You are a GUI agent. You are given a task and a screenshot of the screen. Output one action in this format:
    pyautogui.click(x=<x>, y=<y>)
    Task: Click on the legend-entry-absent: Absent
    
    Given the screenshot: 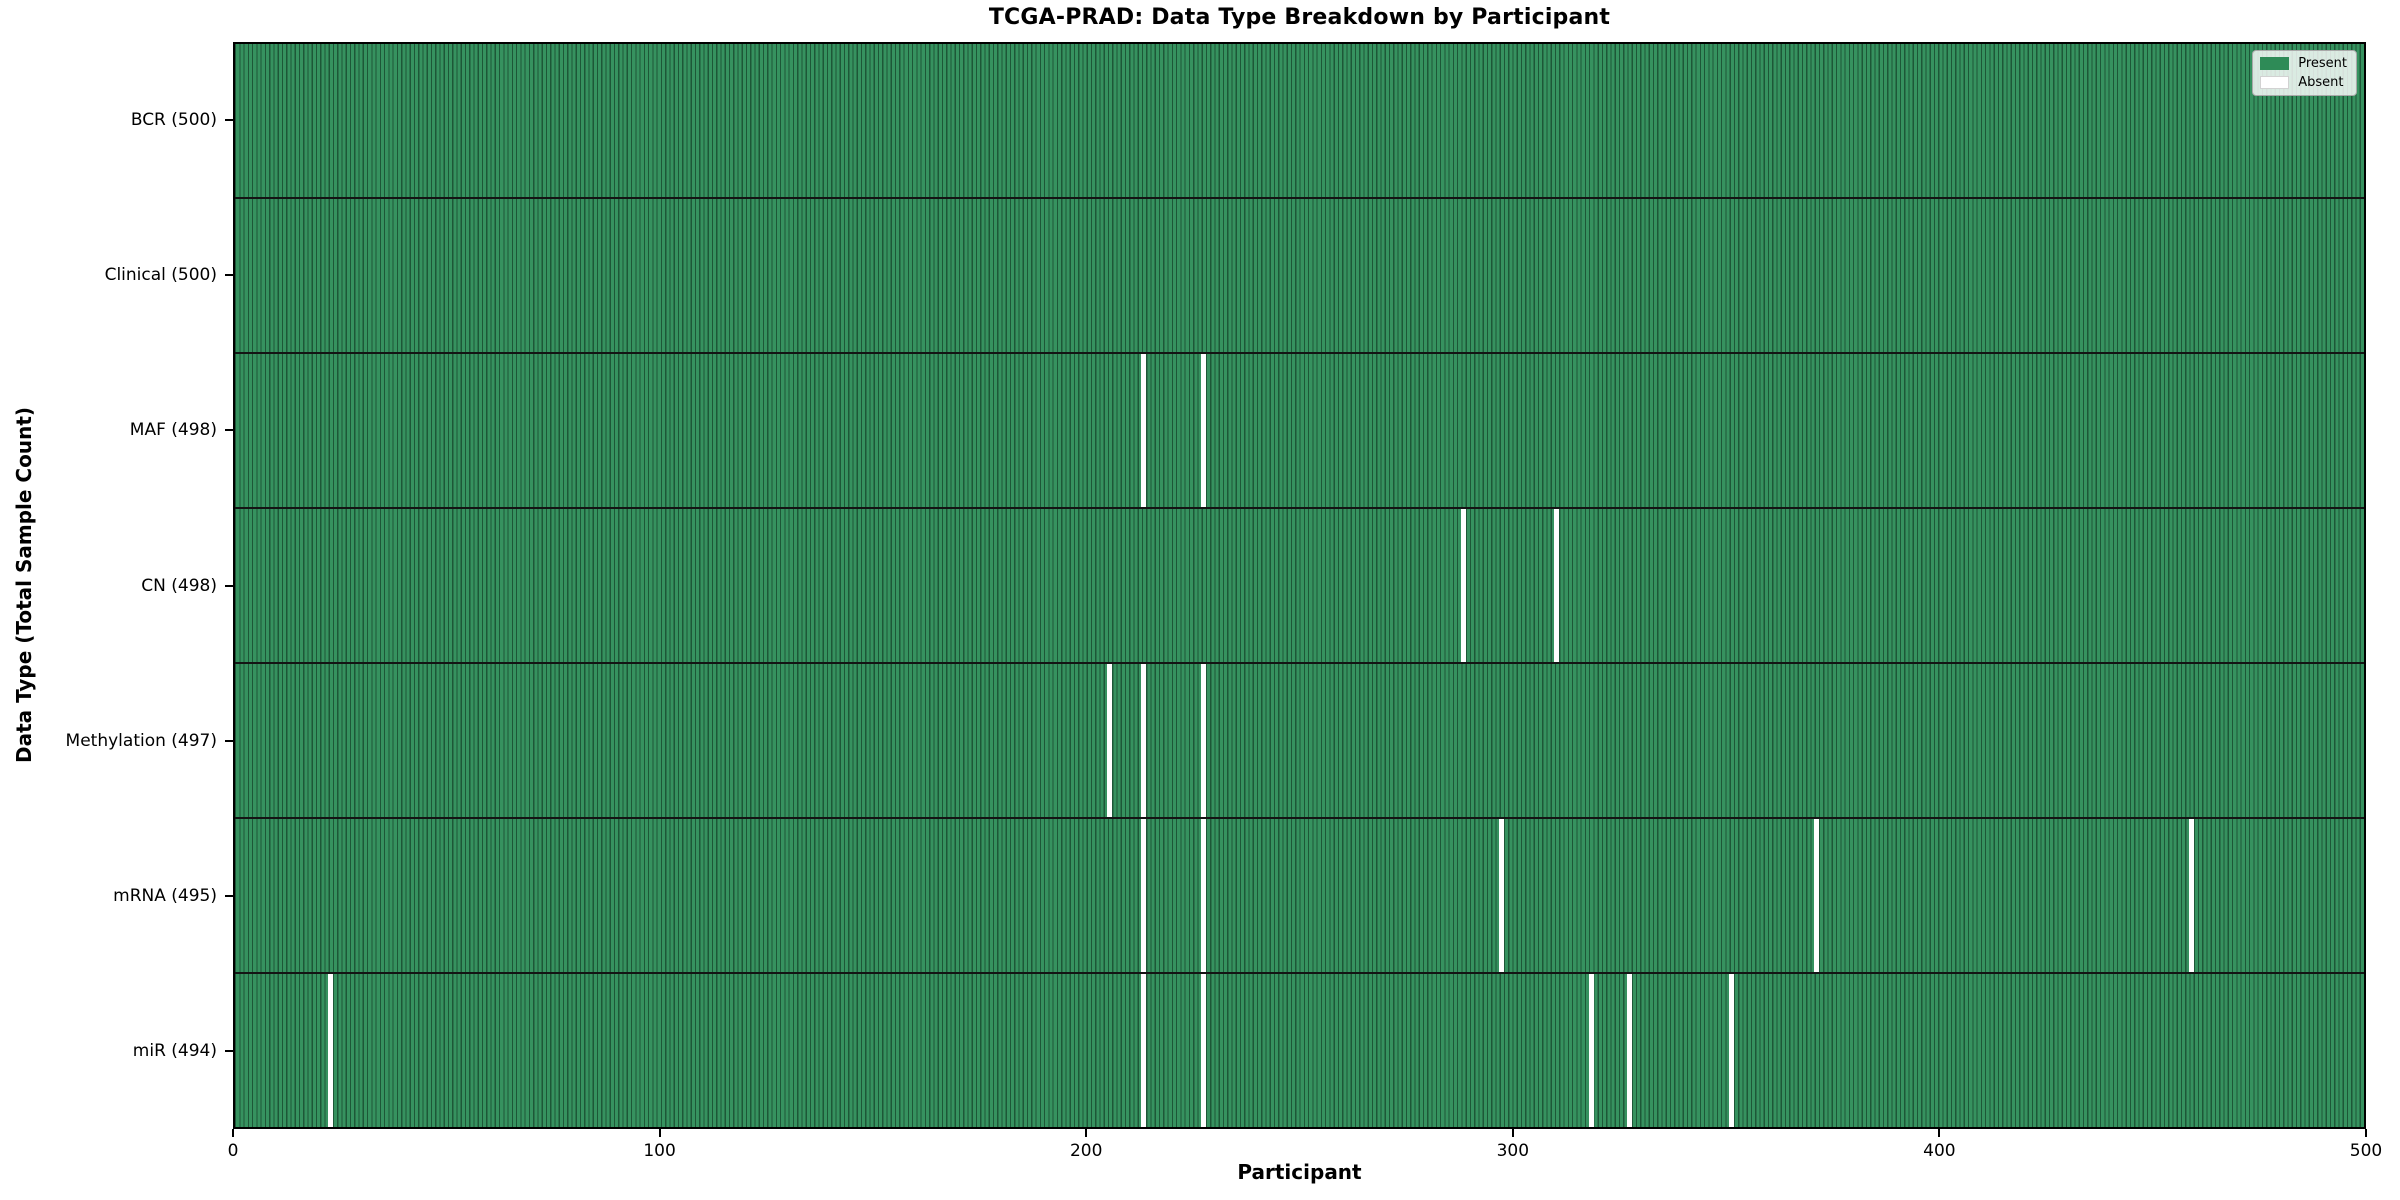 What is the action you would take?
    pyautogui.click(x=2303, y=82)
    